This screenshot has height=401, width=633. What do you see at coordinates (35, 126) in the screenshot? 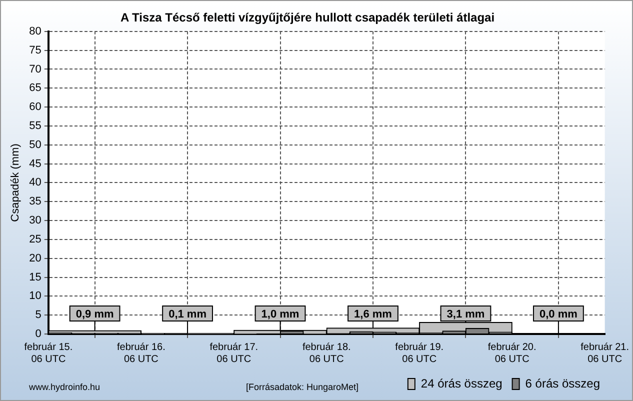
I see `y-tick-label: 55` at bounding box center [35, 126].